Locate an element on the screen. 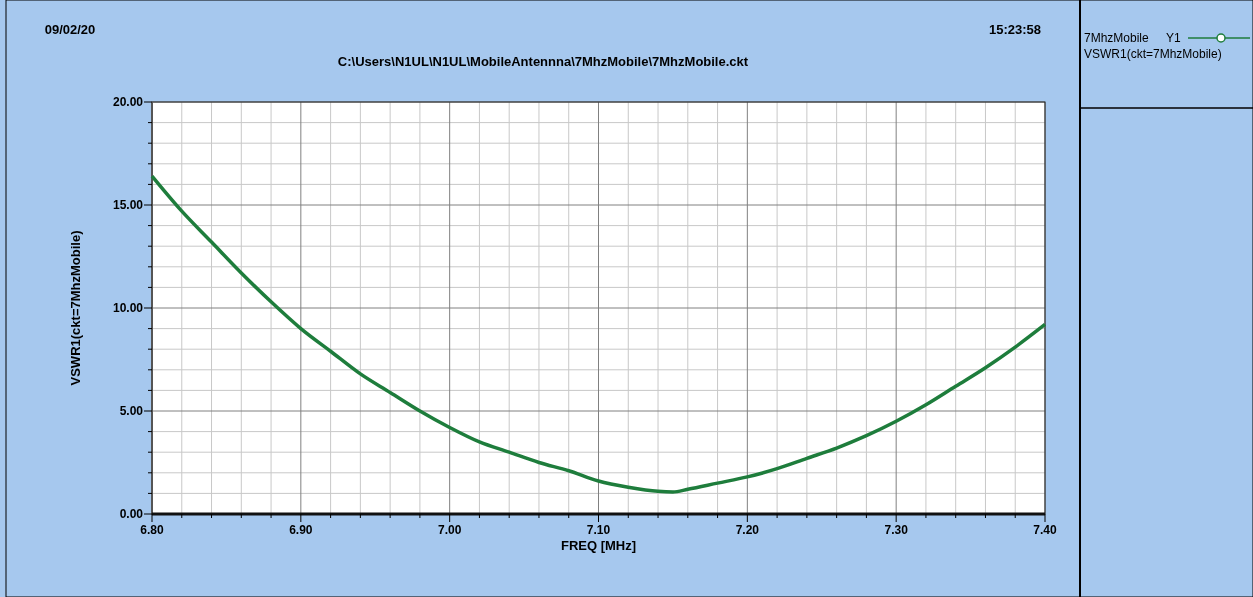 The image size is (1253, 597). x-tick-label: 6.90 is located at coordinates (301, 530).